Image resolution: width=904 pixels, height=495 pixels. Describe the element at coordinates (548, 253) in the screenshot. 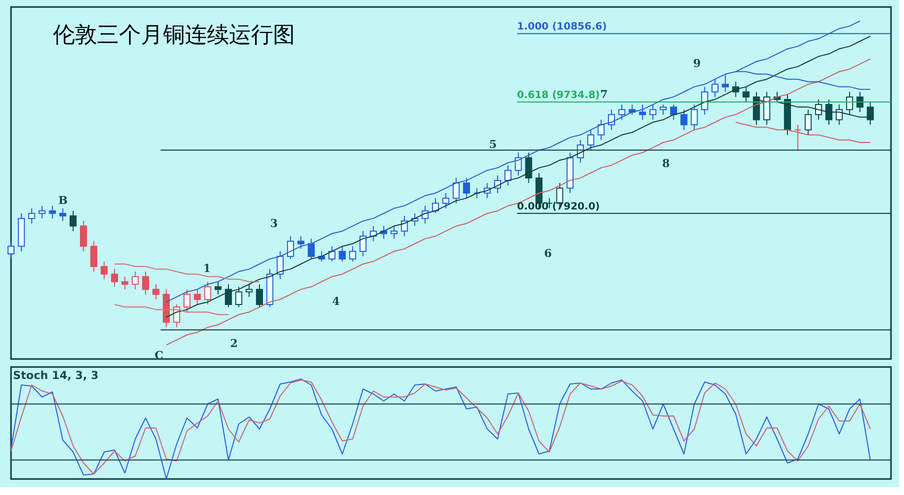

I see `annotation: 6` at that location.